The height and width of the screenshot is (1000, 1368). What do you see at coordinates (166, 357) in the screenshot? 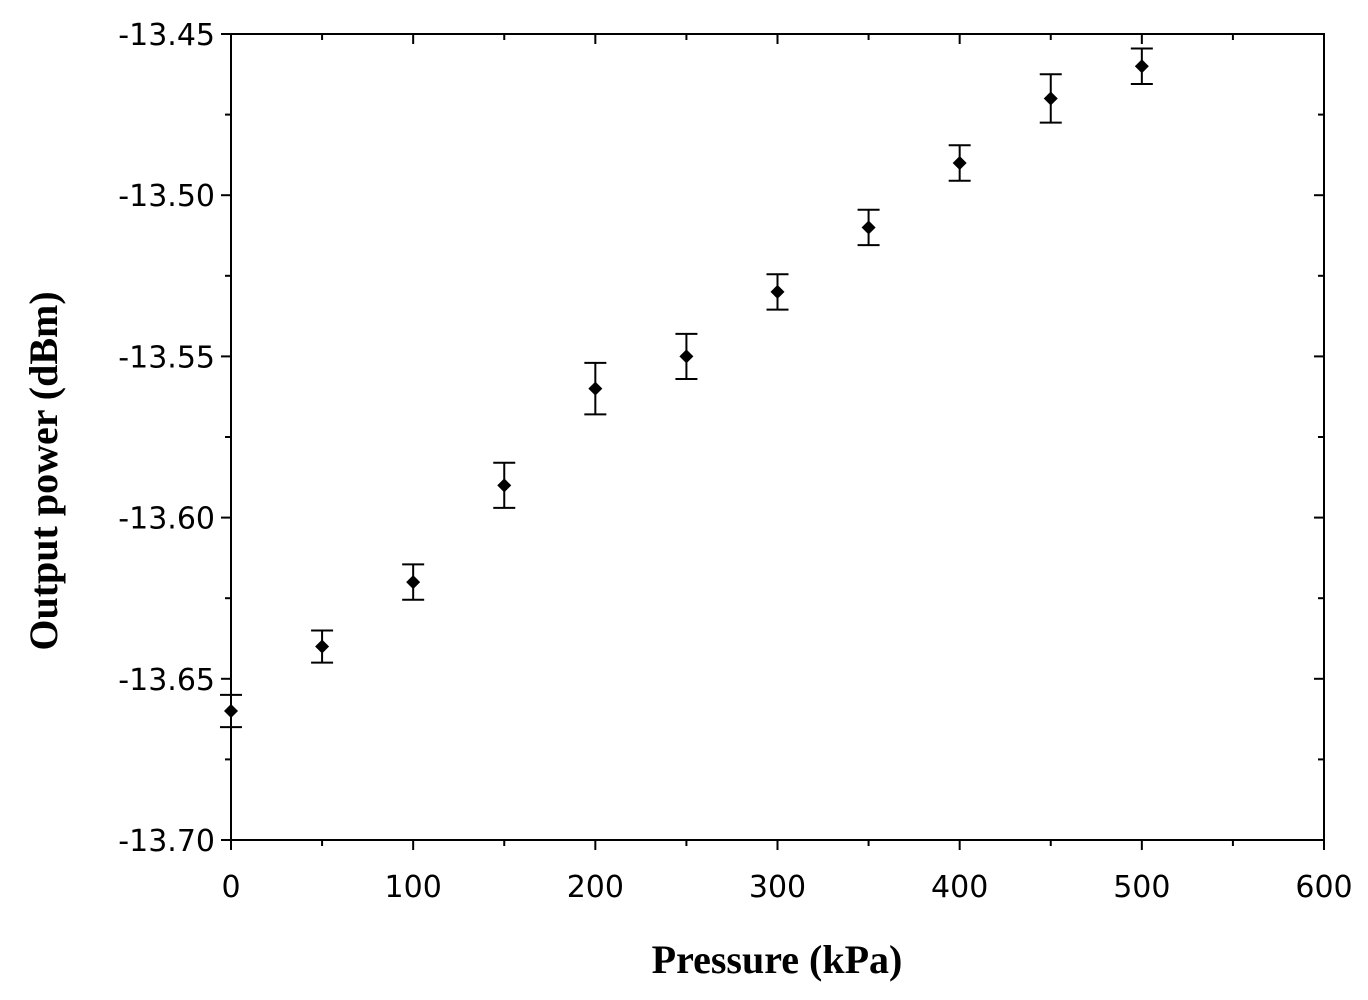
I see `y-tick-label: -13.55` at bounding box center [166, 357].